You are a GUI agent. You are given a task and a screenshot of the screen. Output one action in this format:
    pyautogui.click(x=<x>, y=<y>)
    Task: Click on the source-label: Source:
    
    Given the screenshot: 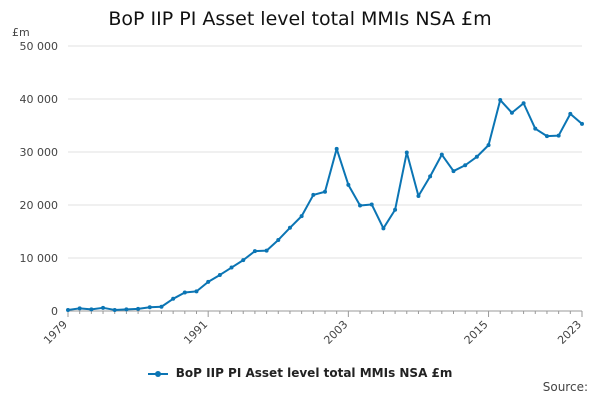 What is the action you would take?
    pyautogui.click(x=565, y=387)
    